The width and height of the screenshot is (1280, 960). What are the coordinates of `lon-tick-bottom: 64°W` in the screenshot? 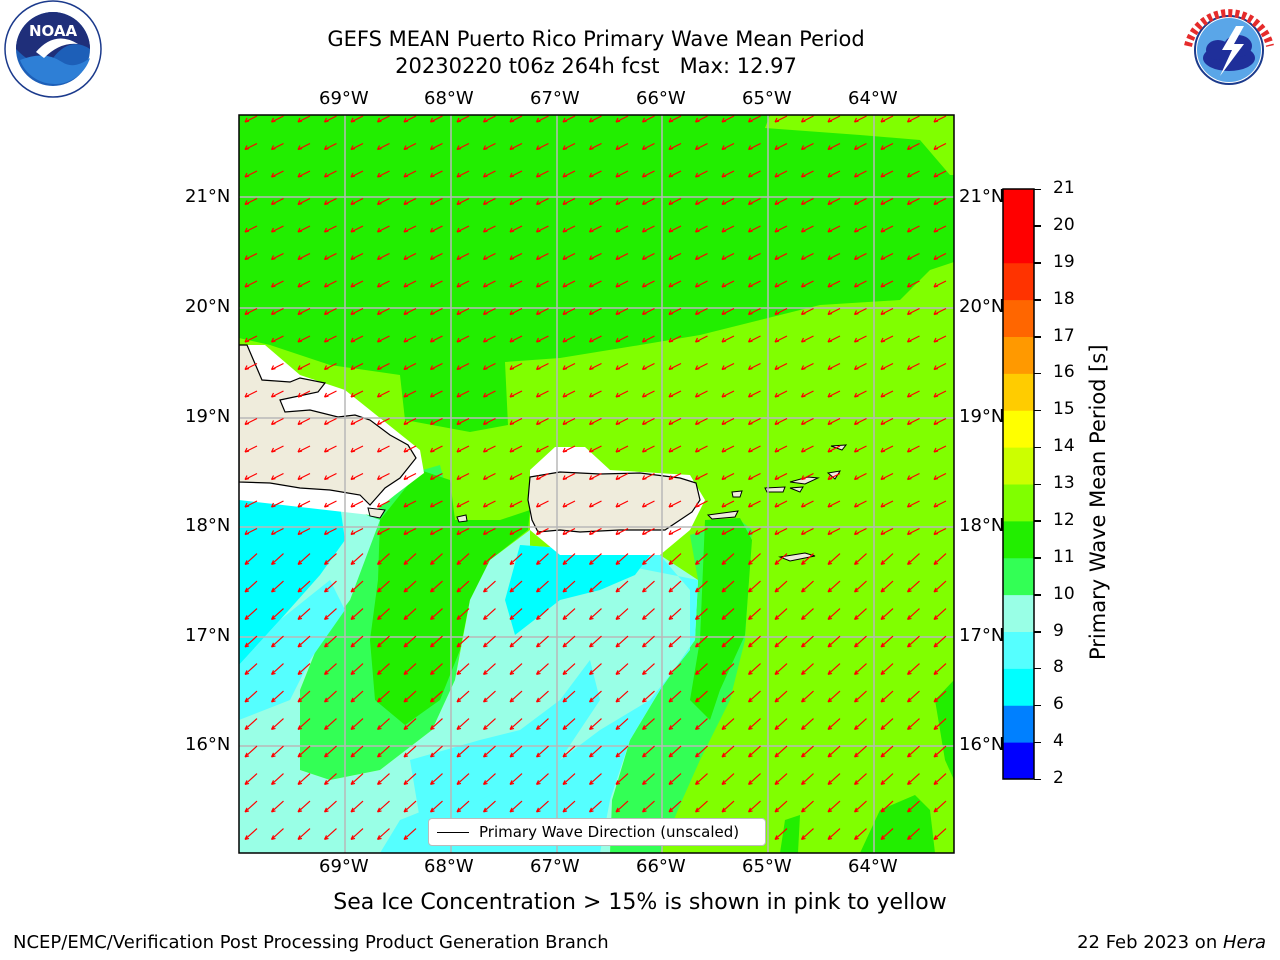 It's located at (873, 866).